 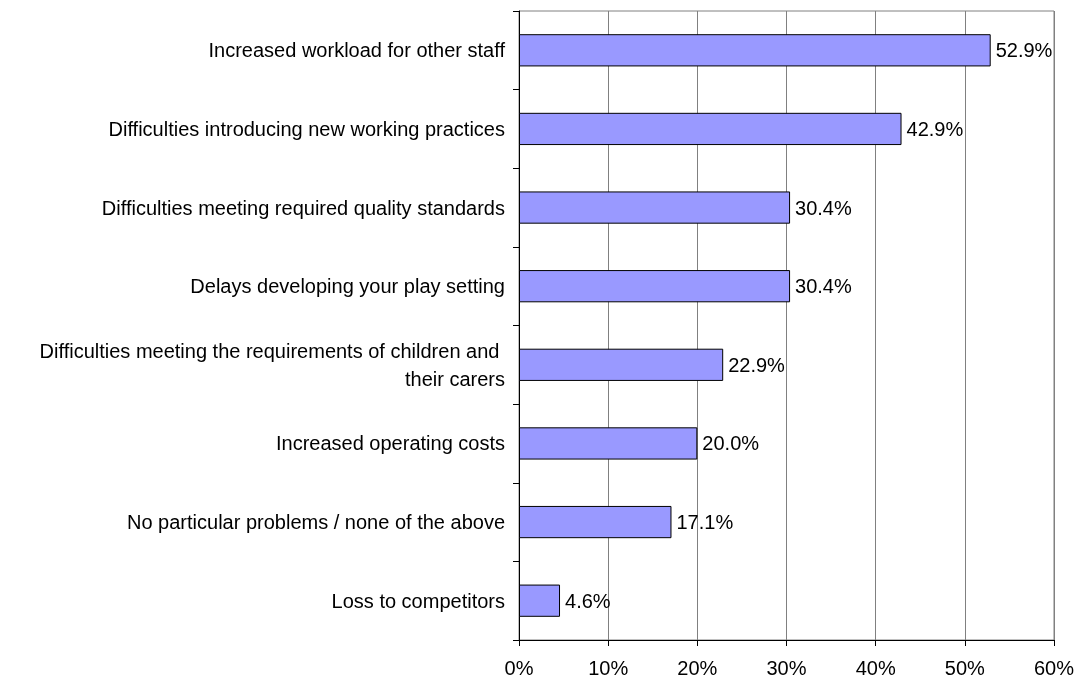 What do you see at coordinates (965, 668) in the screenshot?
I see `x-tick-label: 50%` at bounding box center [965, 668].